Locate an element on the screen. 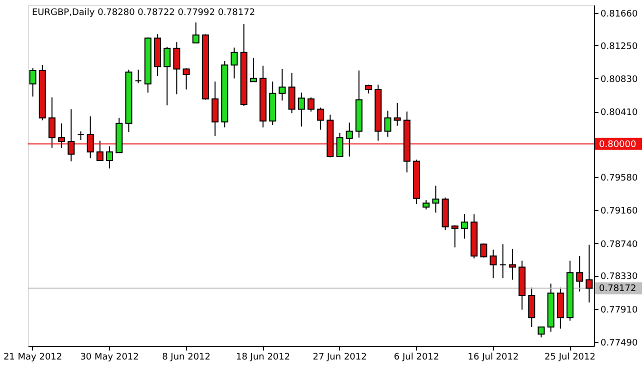 This screenshot has width=644, height=366. x-tick-label: 27 Jun 2012 is located at coordinates (339, 357).